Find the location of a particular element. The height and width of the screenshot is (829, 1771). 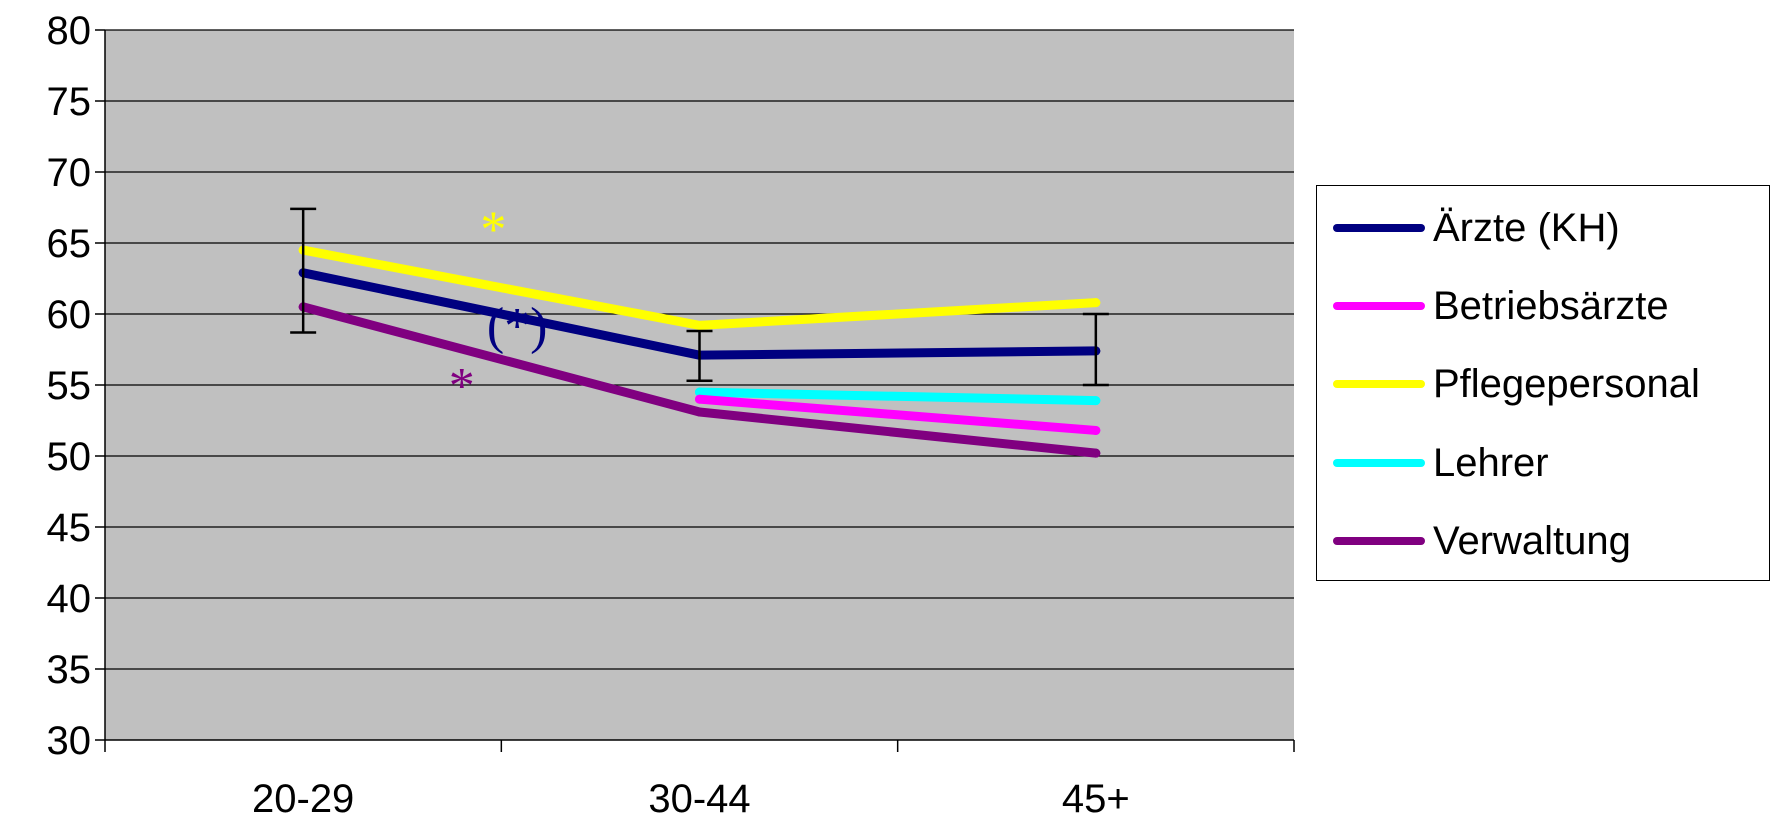

legend-item-verwaltung: Verwaltung is located at coordinates (1482, 540).